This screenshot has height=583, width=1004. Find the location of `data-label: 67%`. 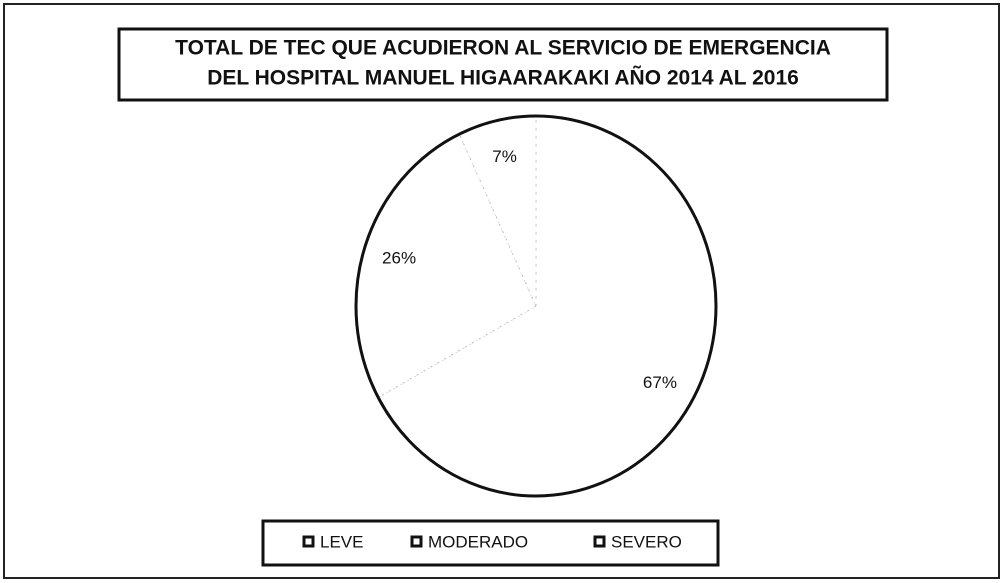

data-label: 67% is located at coordinates (660, 382).